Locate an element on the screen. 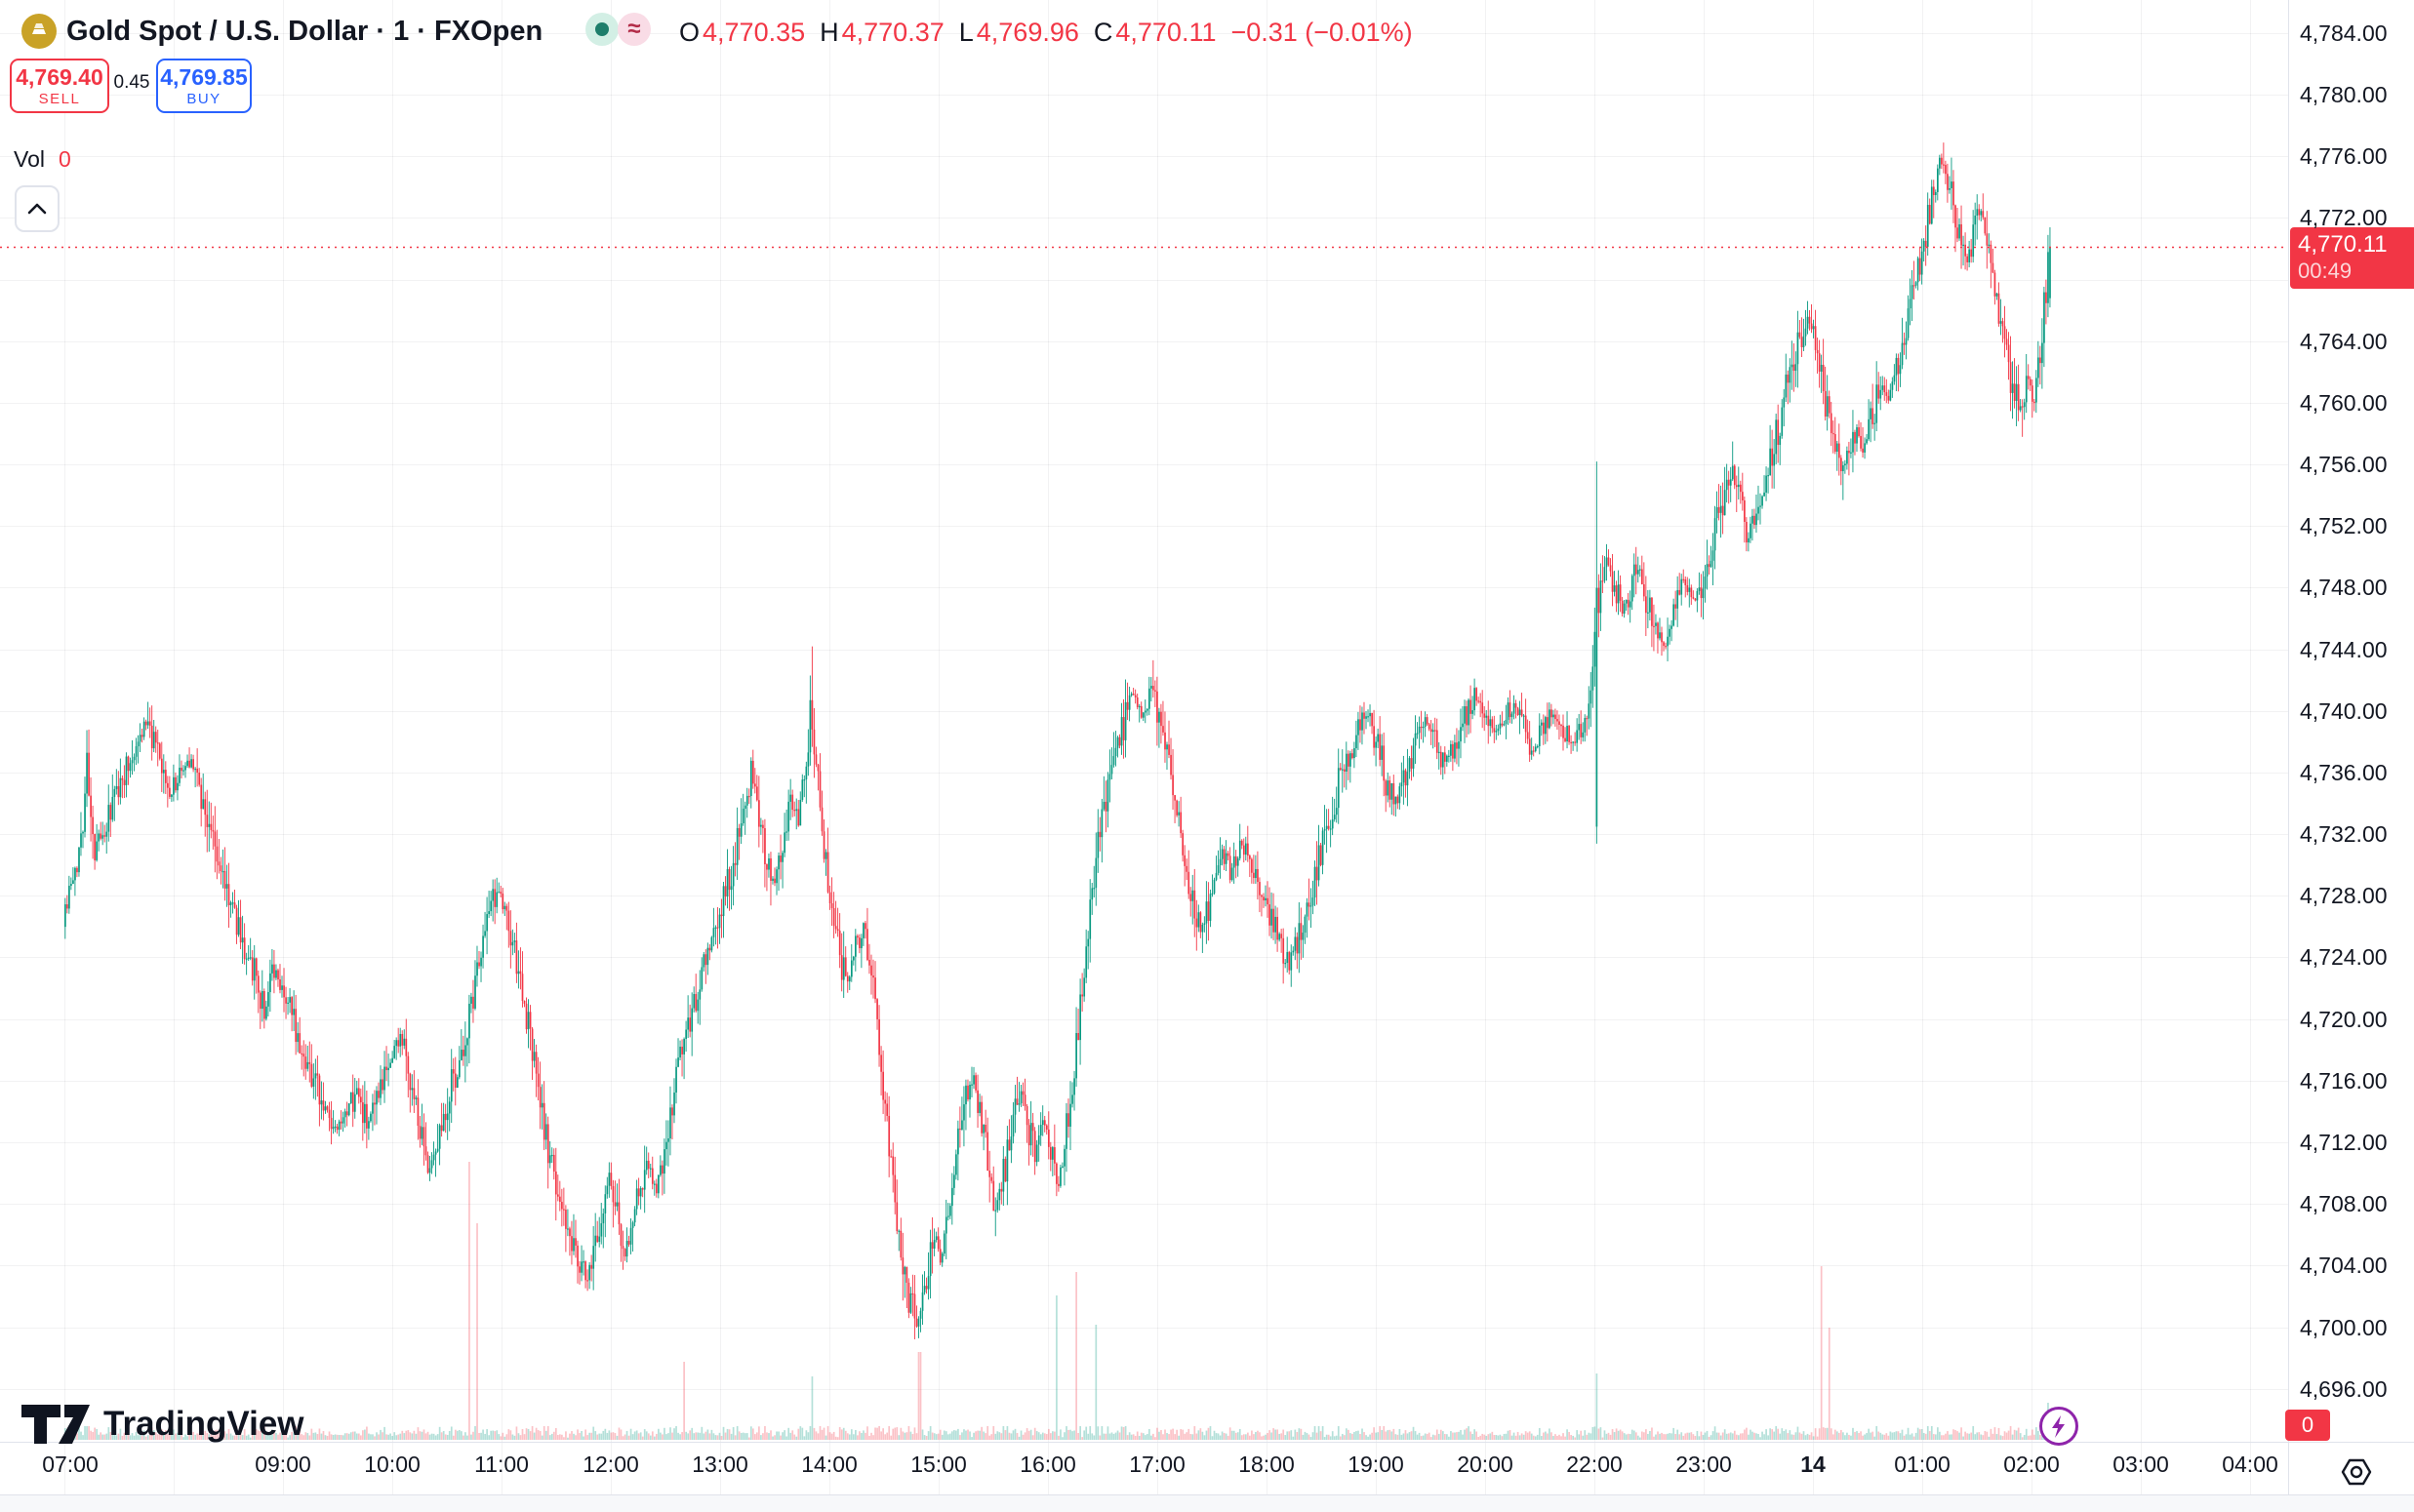 The width and height of the screenshot is (2414, 1512). volume-study-label: Vol is located at coordinates (29, 159).